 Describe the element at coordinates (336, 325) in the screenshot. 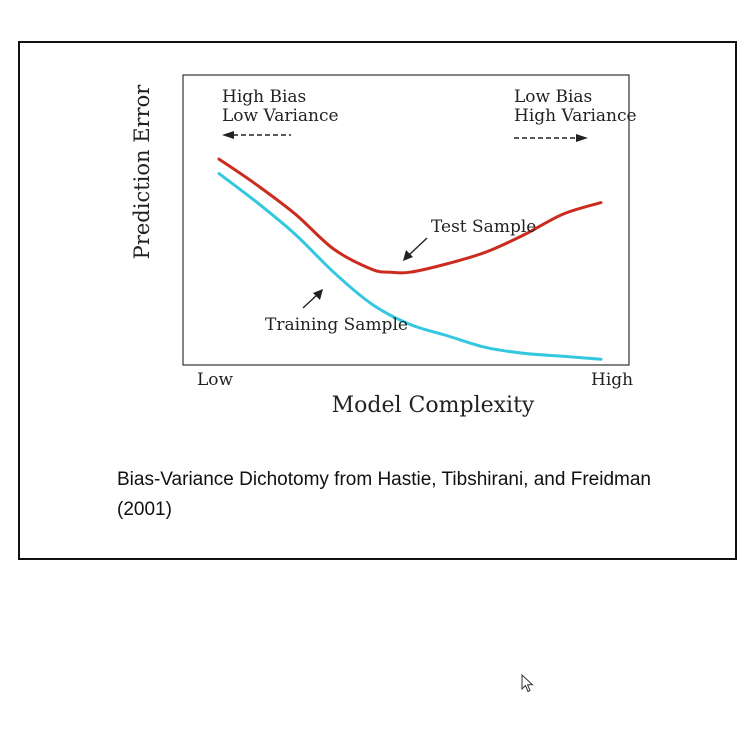

I see `series-label-training-sample: Training Sample` at that location.